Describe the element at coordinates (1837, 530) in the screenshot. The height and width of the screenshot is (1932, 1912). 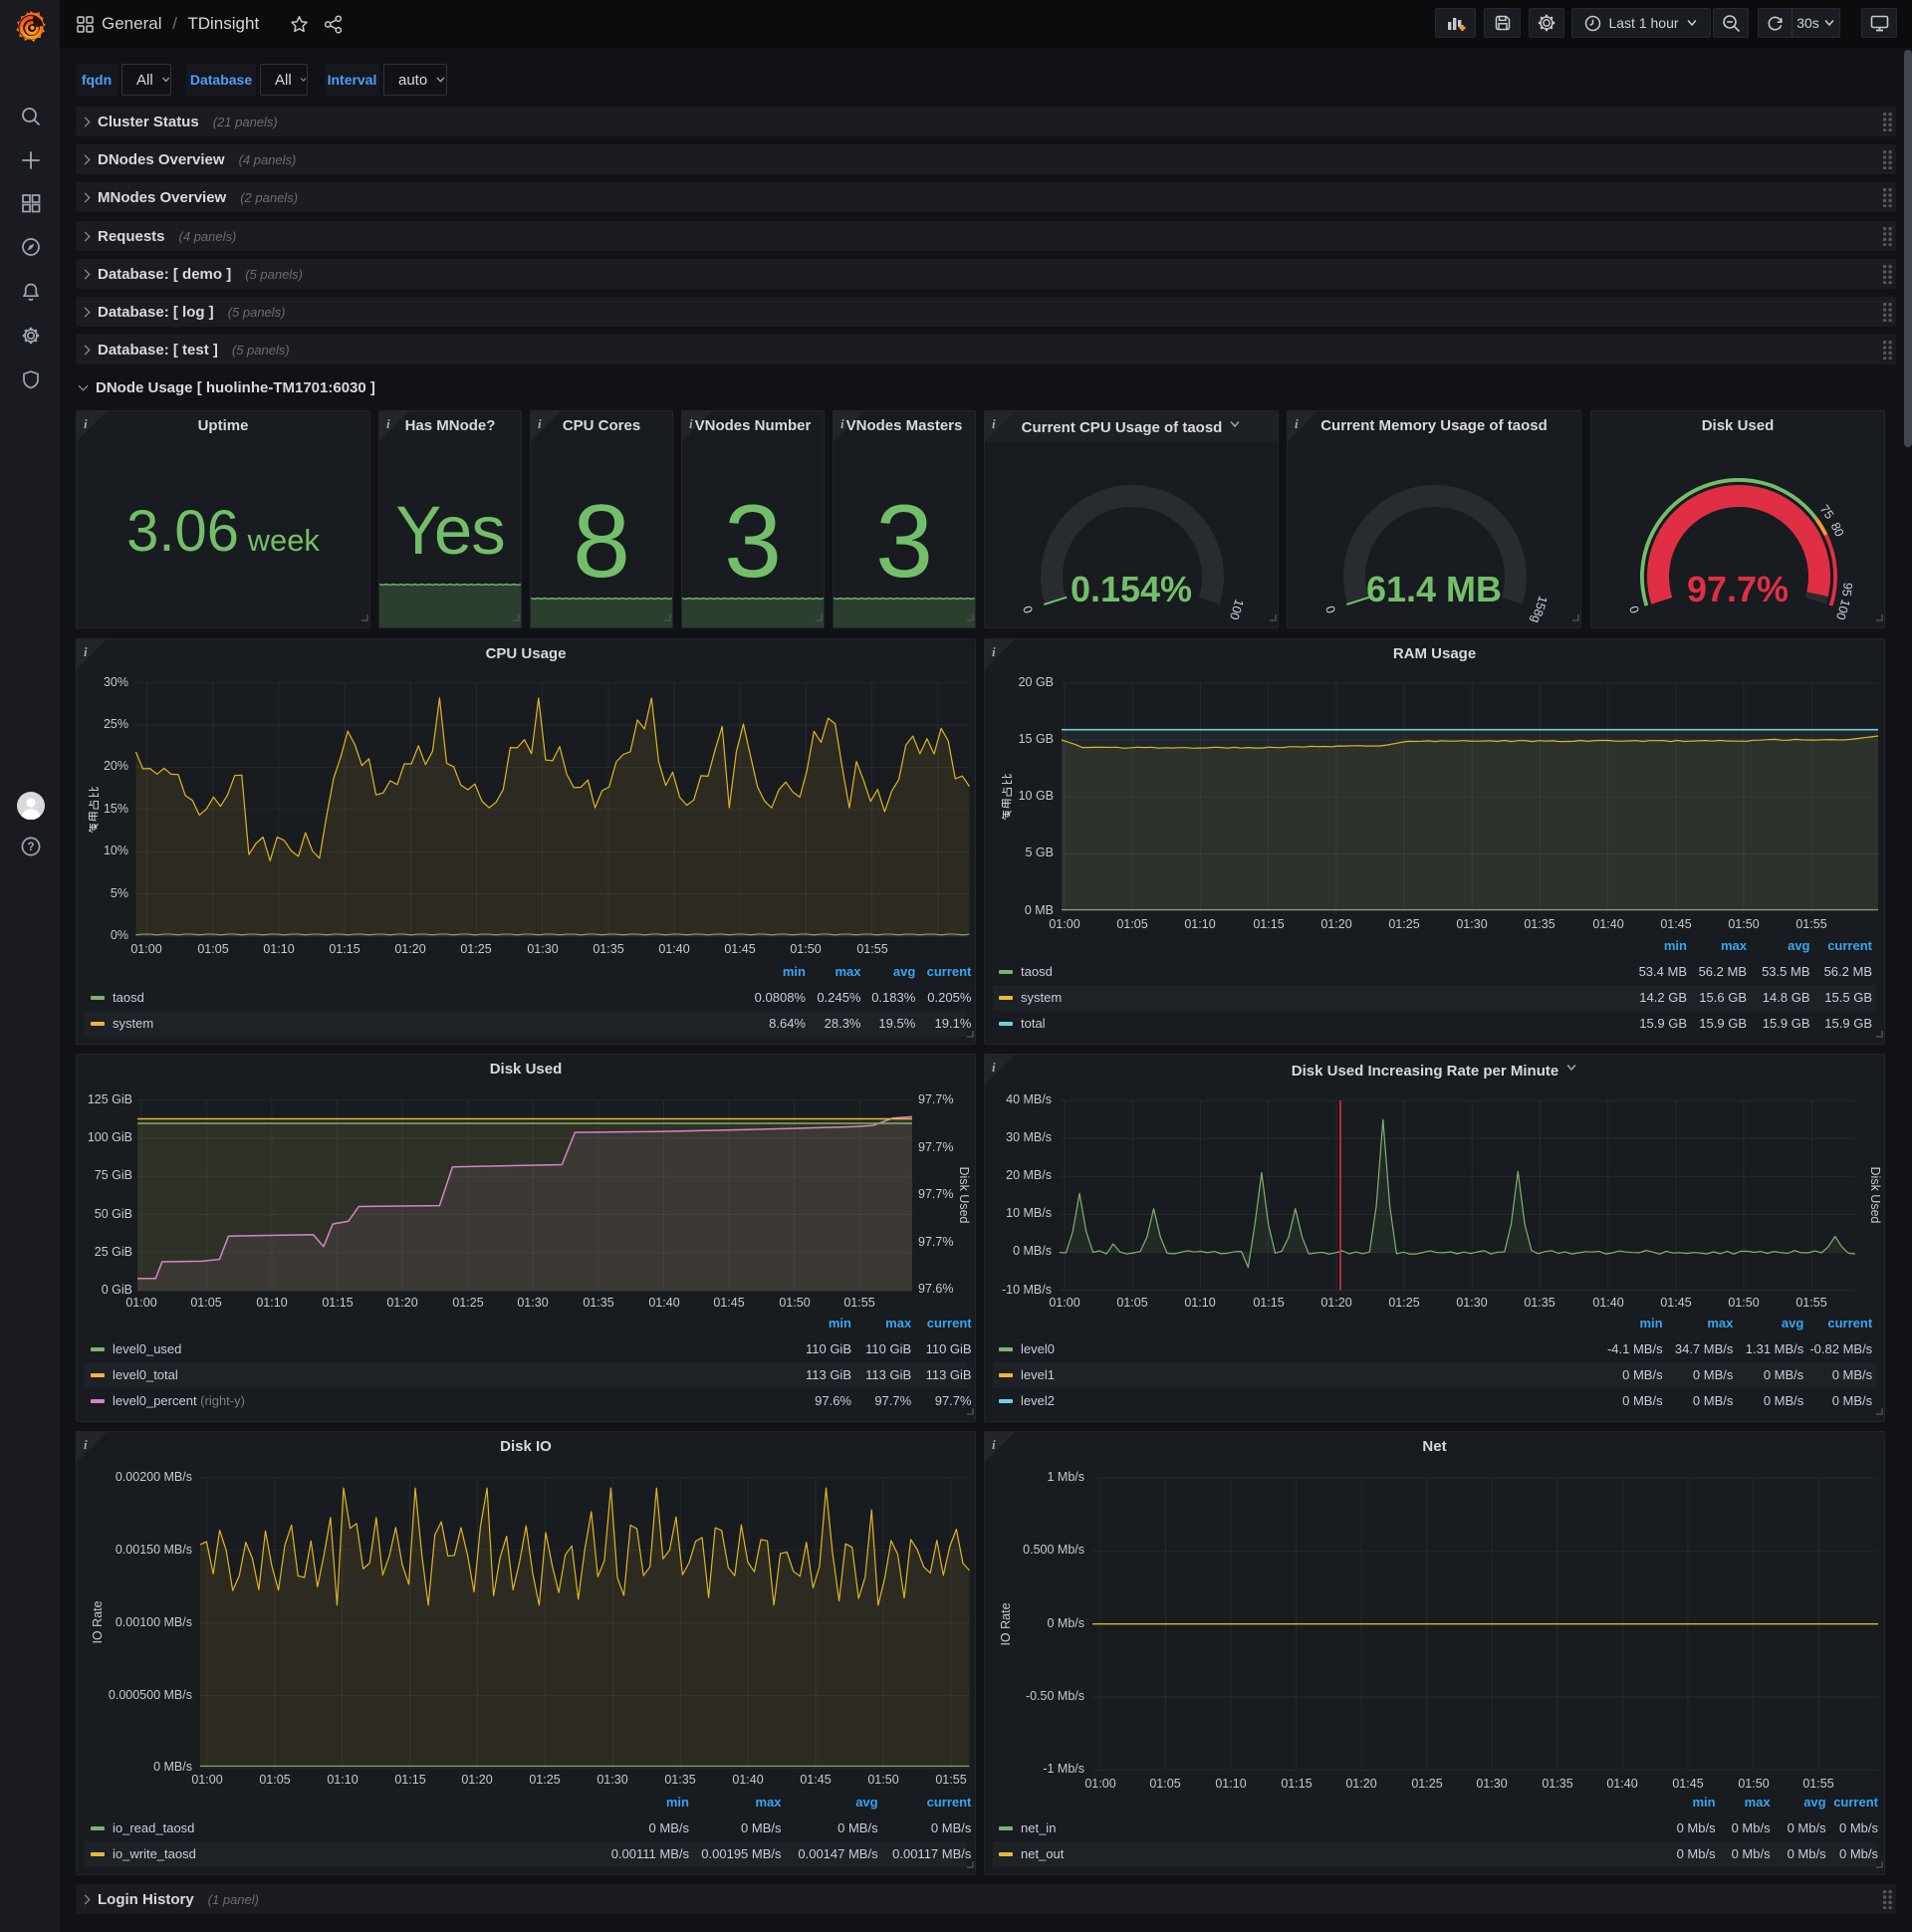
I see `svg-text: 80` at that location.